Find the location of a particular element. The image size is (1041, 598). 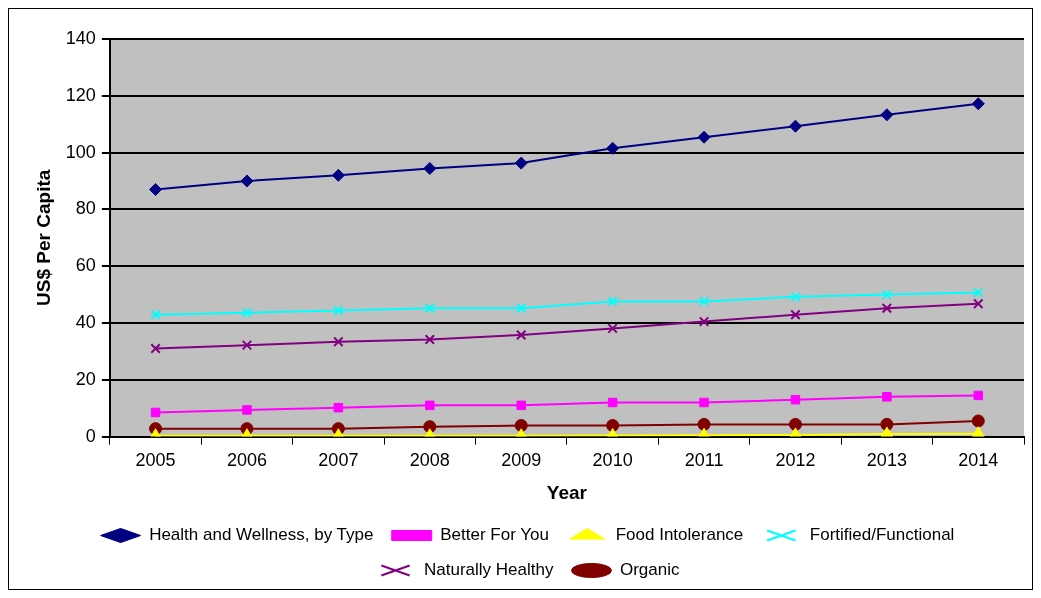

x-tick-label: 2010 is located at coordinates (612, 460).